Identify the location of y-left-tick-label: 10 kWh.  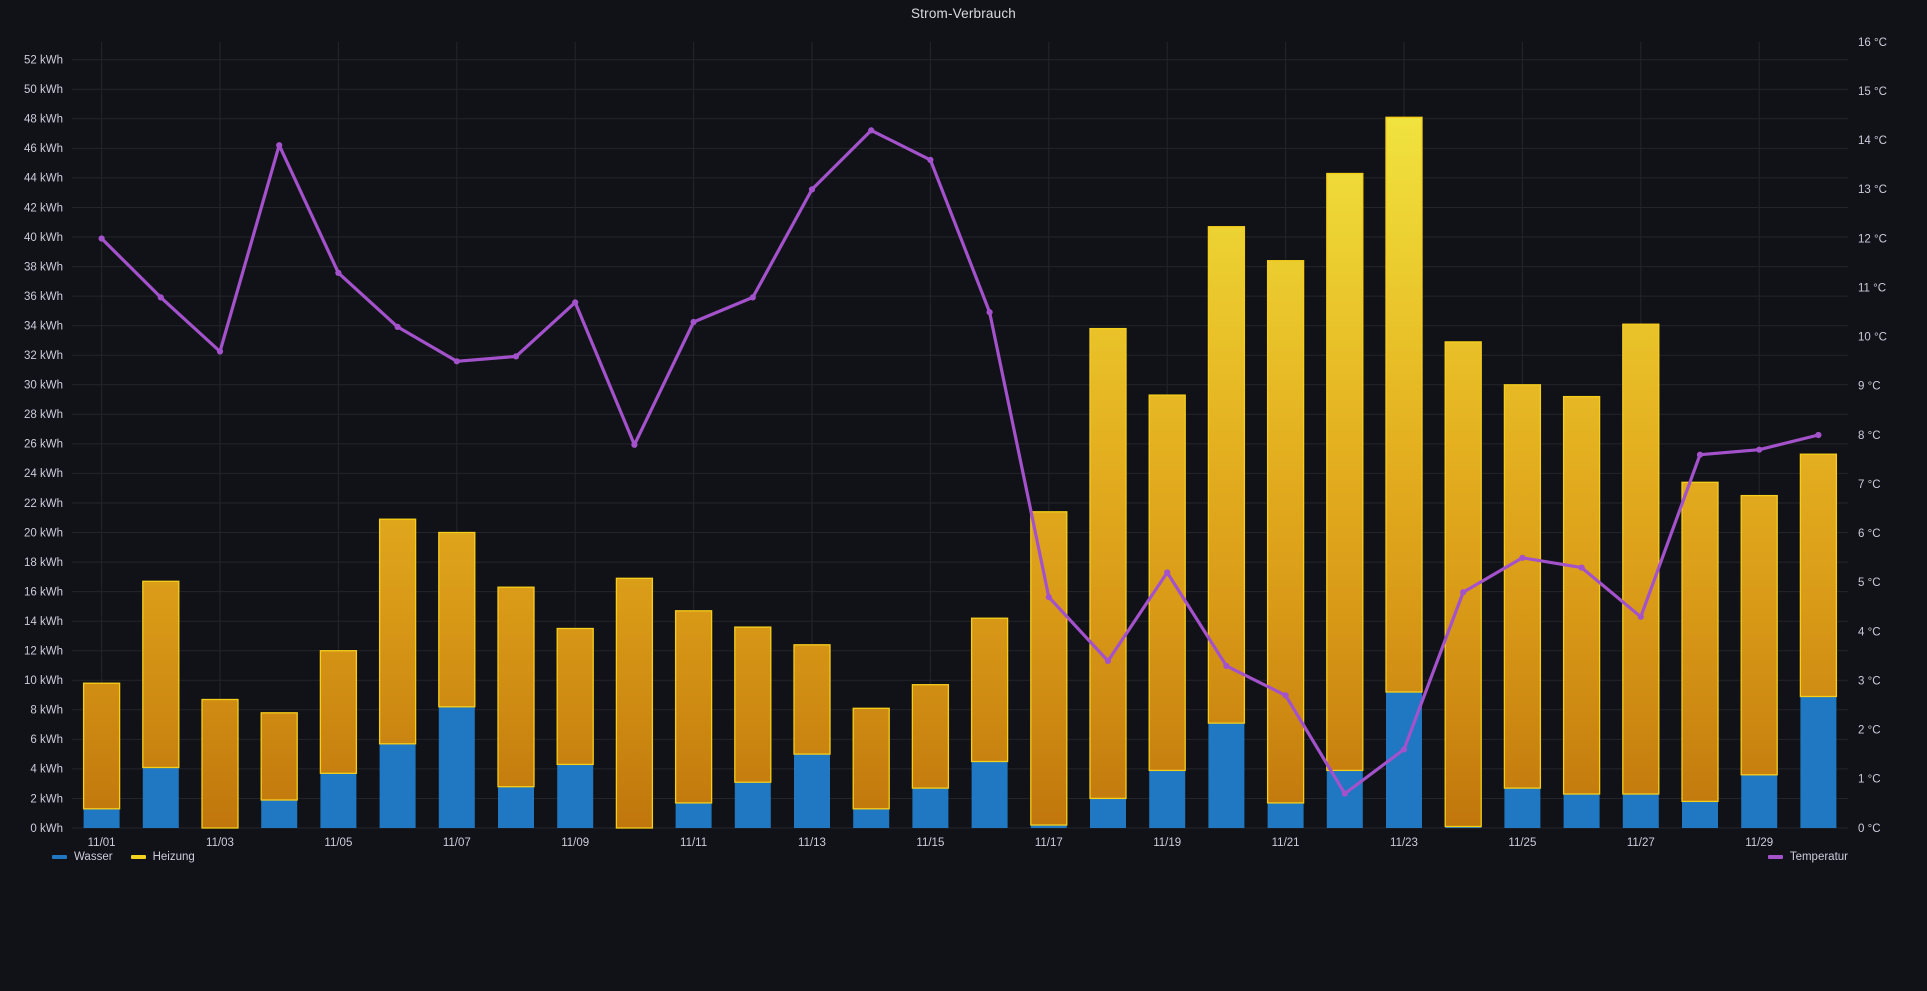
(43, 681).